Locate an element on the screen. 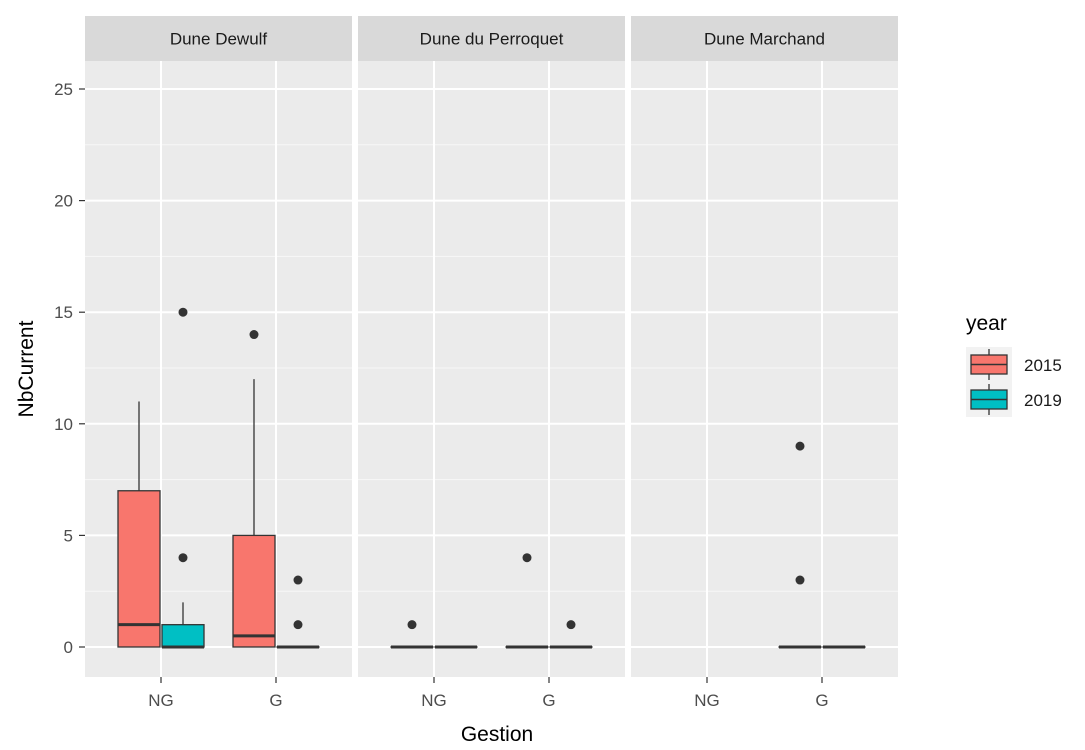 The image size is (1085, 750). legend-title: year is located at coordinates (986, 323).